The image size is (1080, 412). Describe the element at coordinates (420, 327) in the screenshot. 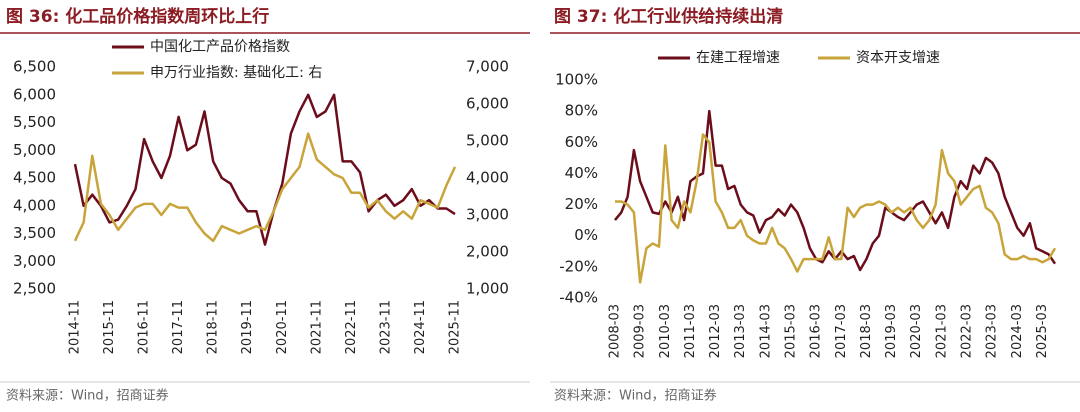

I see `x-tick-label: 2024-11` at that location.